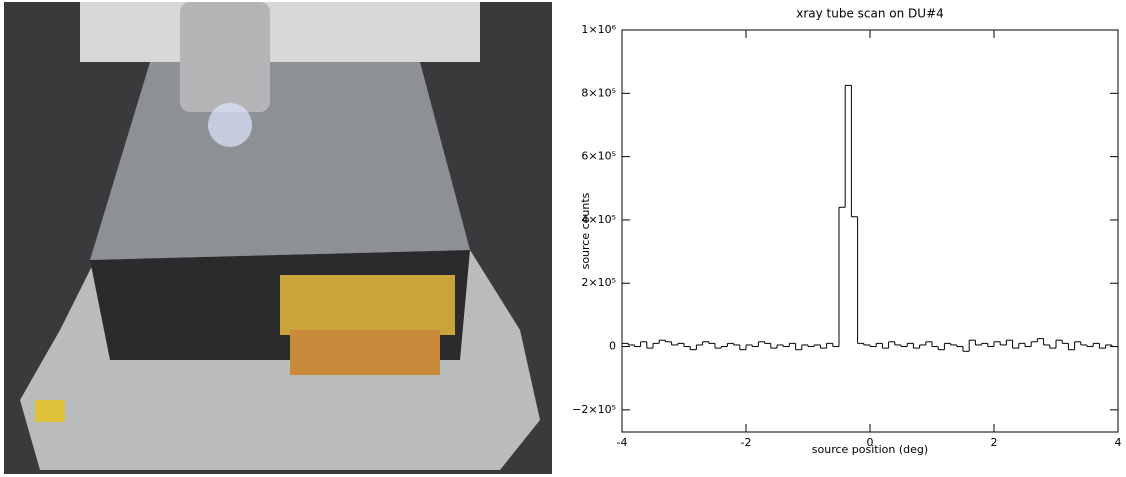 The image size is (1126, 477). What do you see at coordinates (598, 29) in the screenshot?
I see `y-tick-label: 1×10⁶` at bounding box center [598, 29].